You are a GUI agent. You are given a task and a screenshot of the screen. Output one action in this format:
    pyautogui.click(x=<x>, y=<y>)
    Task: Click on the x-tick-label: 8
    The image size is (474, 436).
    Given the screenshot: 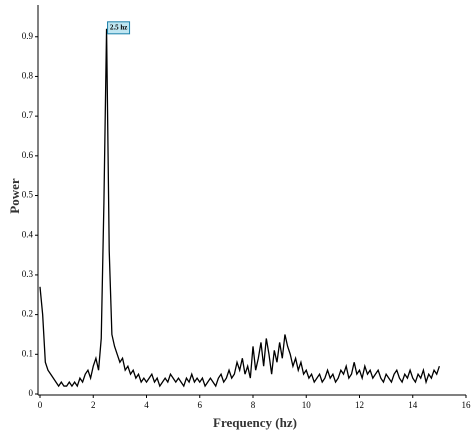 What is the action you would take?
    pyautogui.click(x=253, y=405)
    